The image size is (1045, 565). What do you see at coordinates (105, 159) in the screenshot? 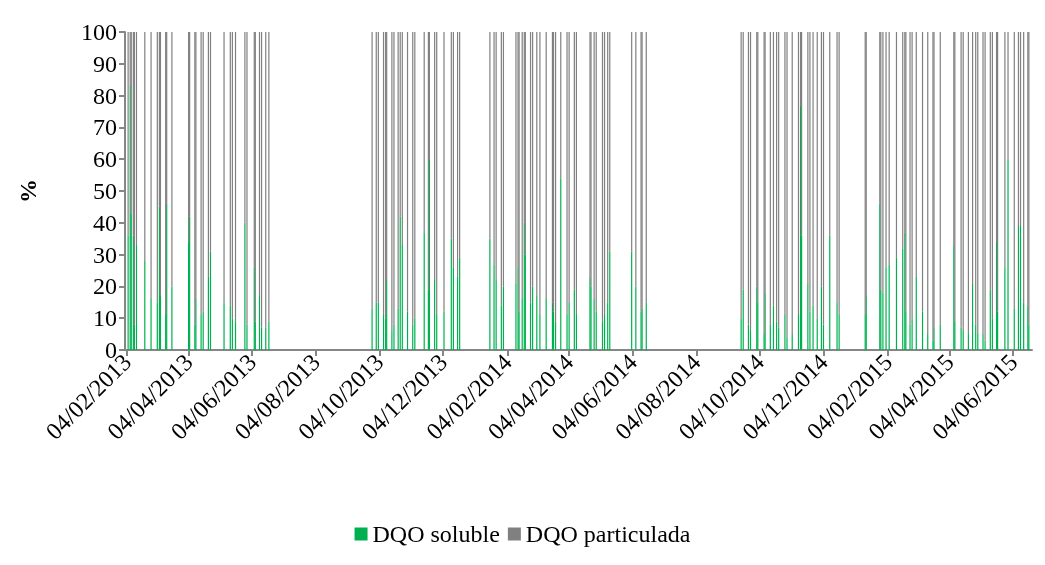
I see `y-tick-label: 60` at bounding box center [105, 159].